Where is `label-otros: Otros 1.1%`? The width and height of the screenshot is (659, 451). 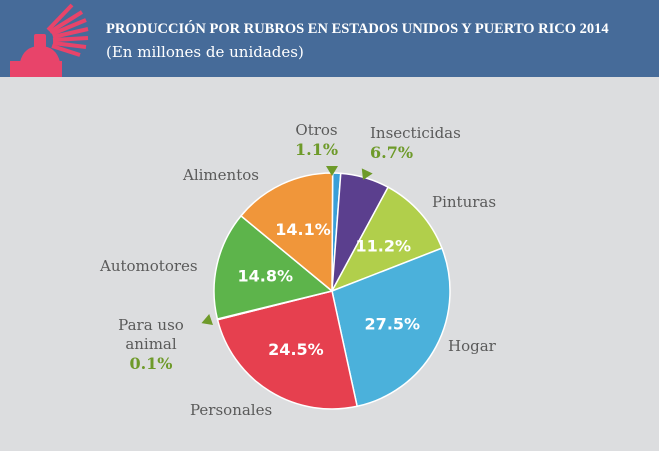 label-otros: Otros 1.1% is located at coordinates (316, 140).